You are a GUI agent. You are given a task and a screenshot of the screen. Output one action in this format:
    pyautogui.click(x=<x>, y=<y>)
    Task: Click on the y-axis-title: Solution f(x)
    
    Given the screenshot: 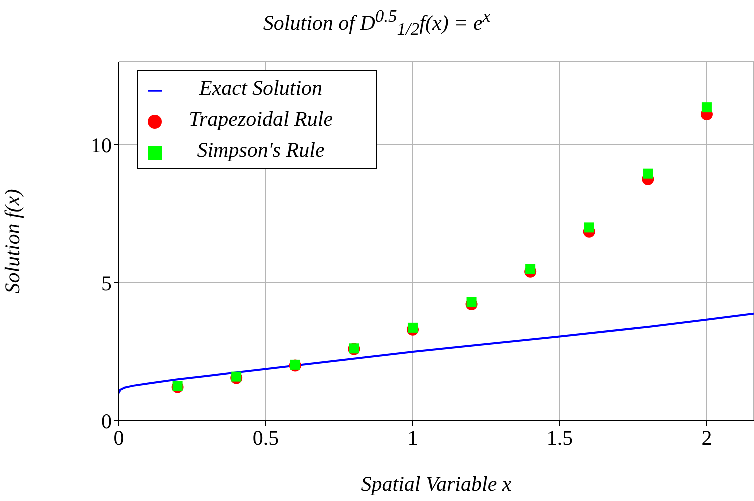 What is the action you would take?
    pyautogui.click(x=12, y=241)
    